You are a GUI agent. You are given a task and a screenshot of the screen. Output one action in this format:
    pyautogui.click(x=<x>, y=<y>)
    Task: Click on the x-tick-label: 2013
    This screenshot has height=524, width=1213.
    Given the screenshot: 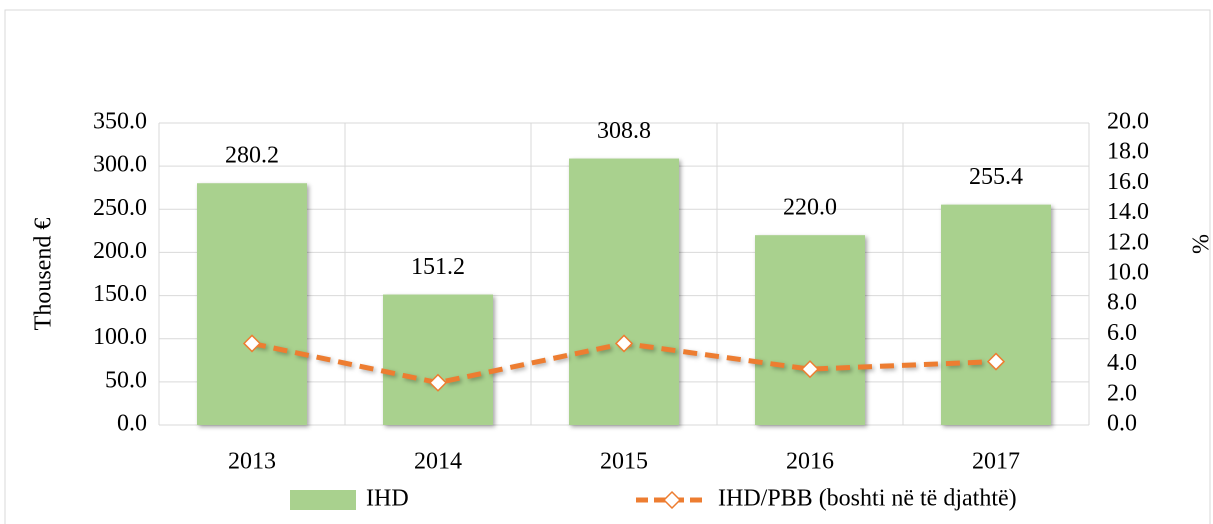 What is the action you would take?
    pyautogui.click(x=252, y=462)
    